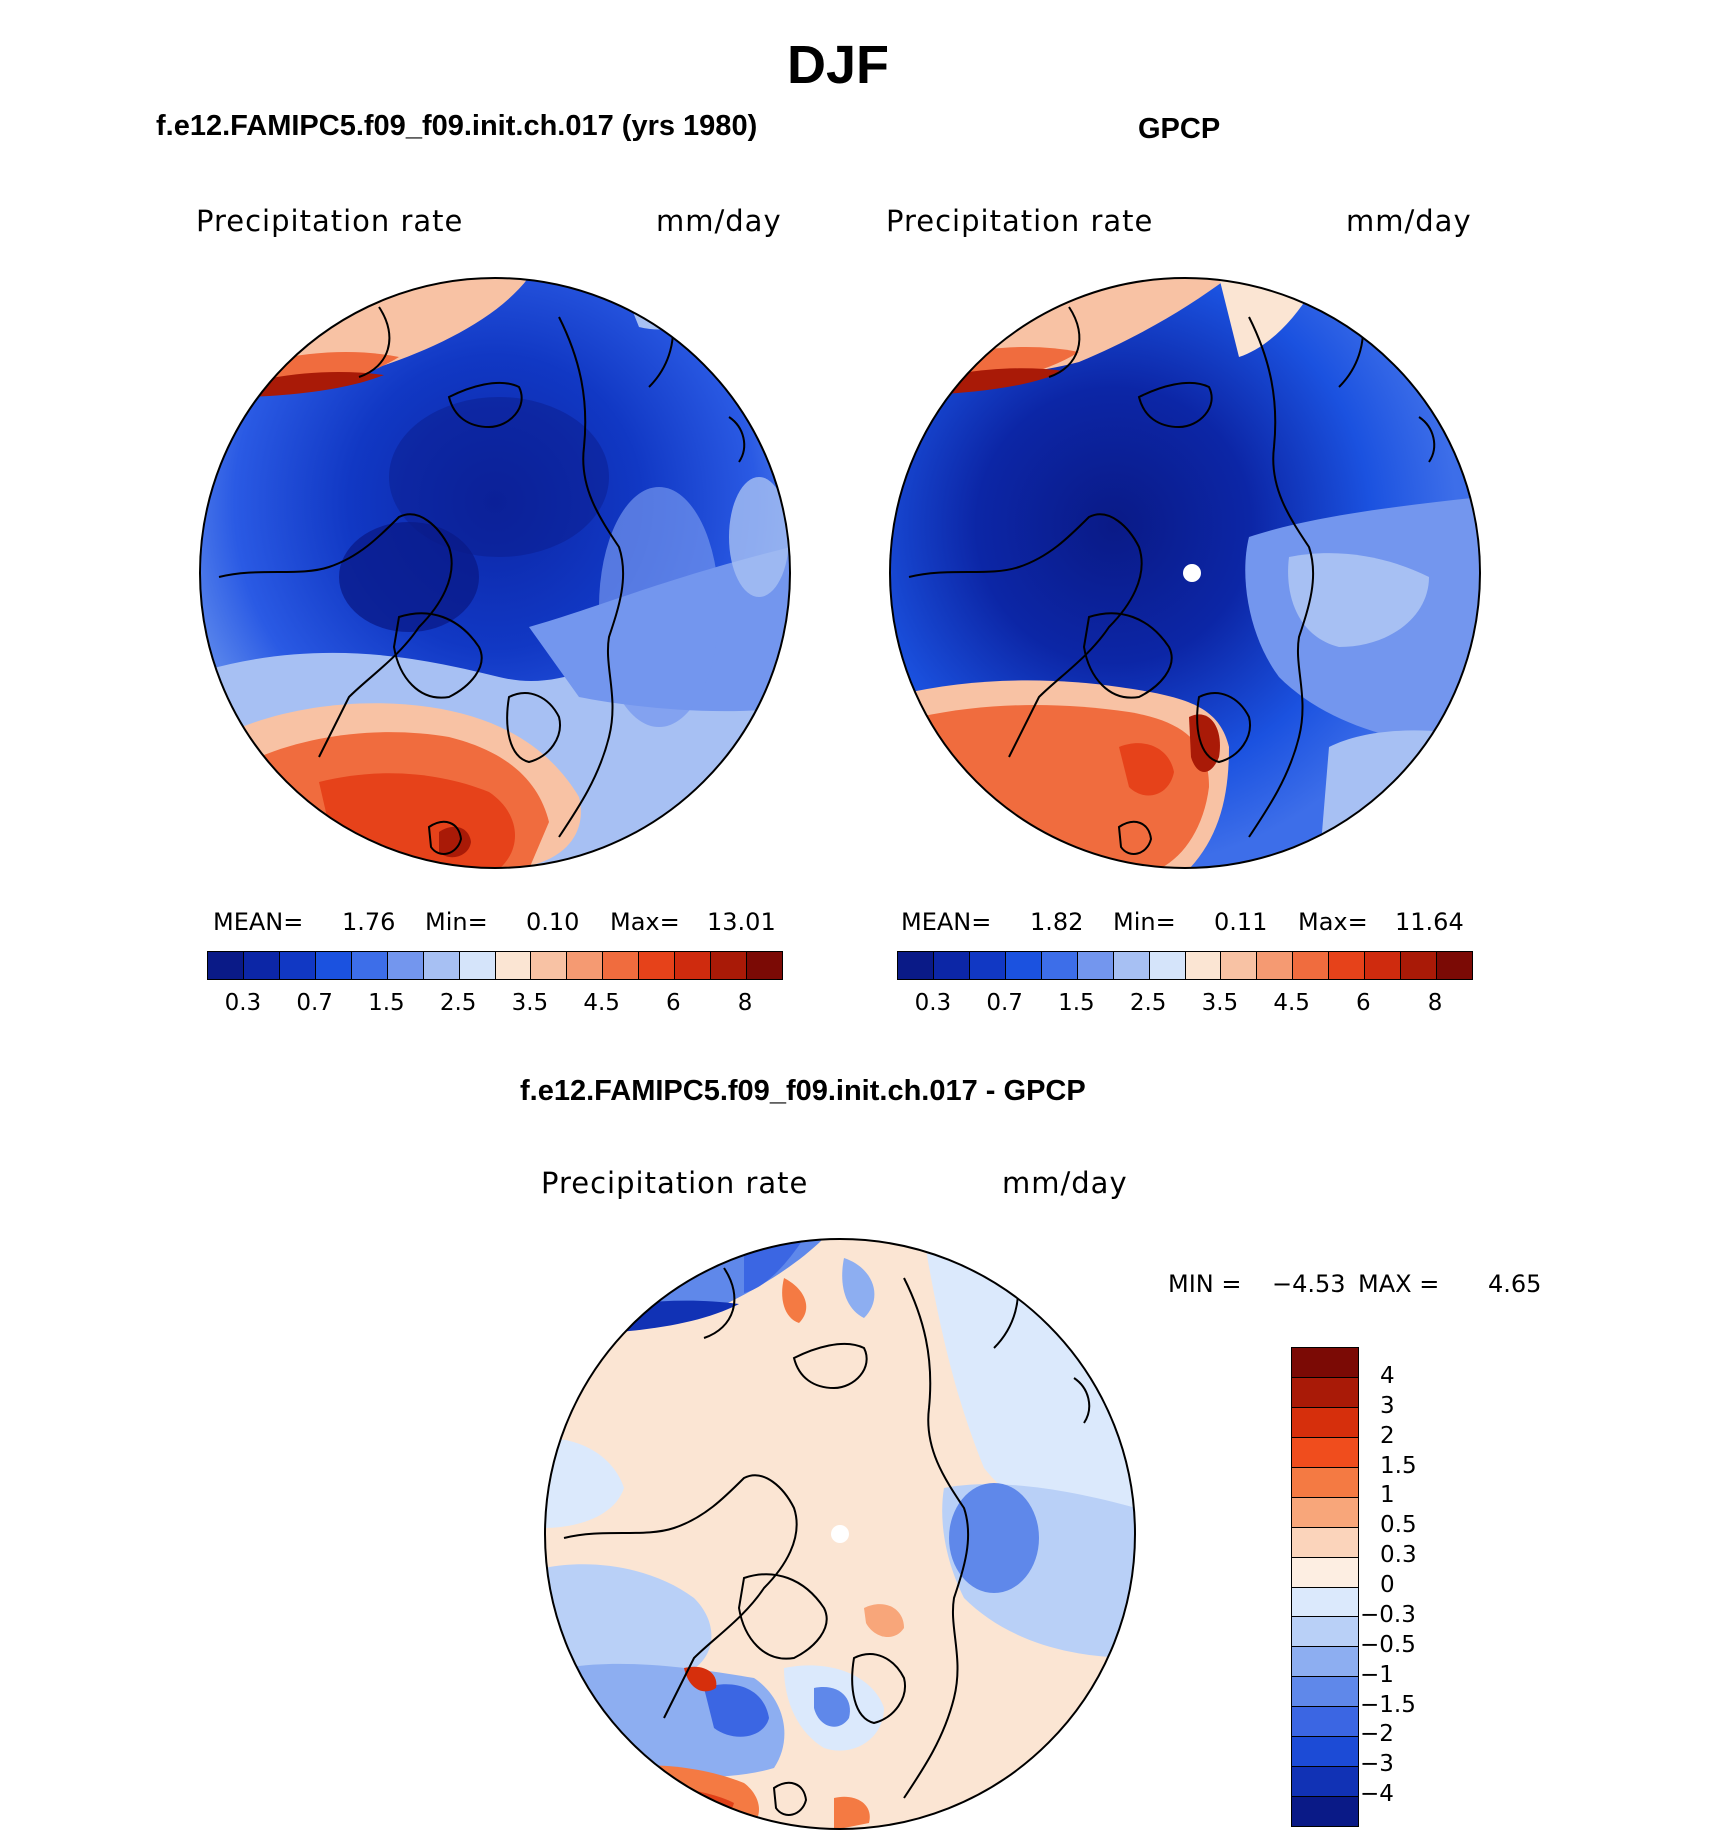  I want to click on colorbar-diff-tick-label: 3, so click(1387, 1405).